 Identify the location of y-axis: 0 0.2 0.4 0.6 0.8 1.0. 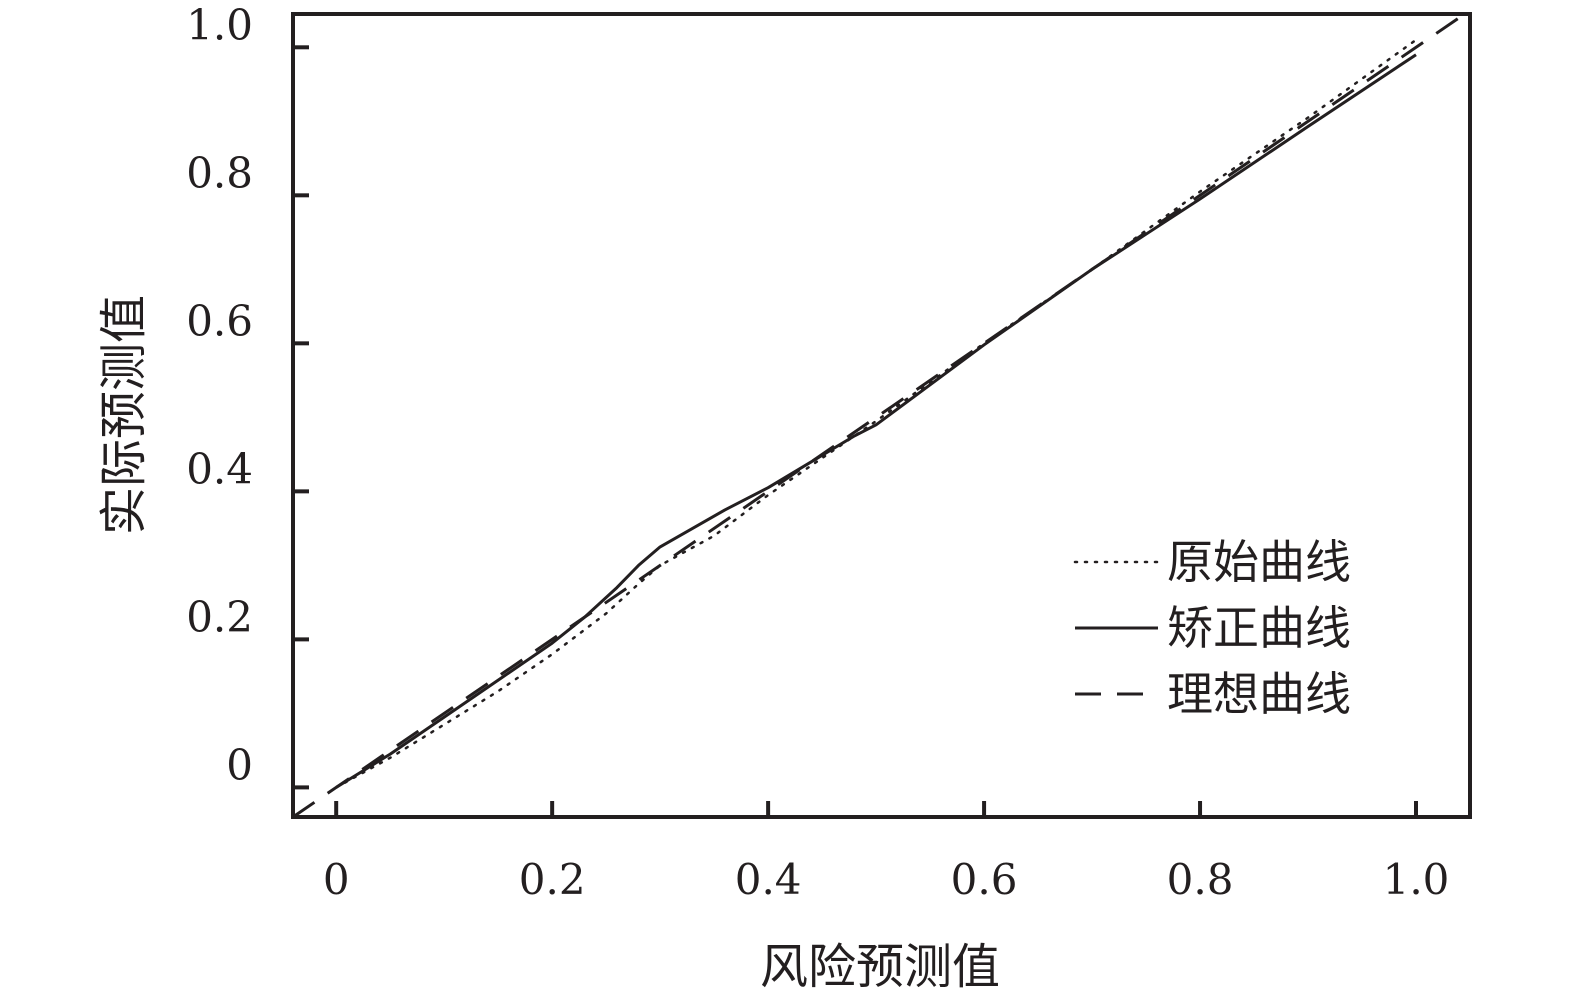
(247, 395).